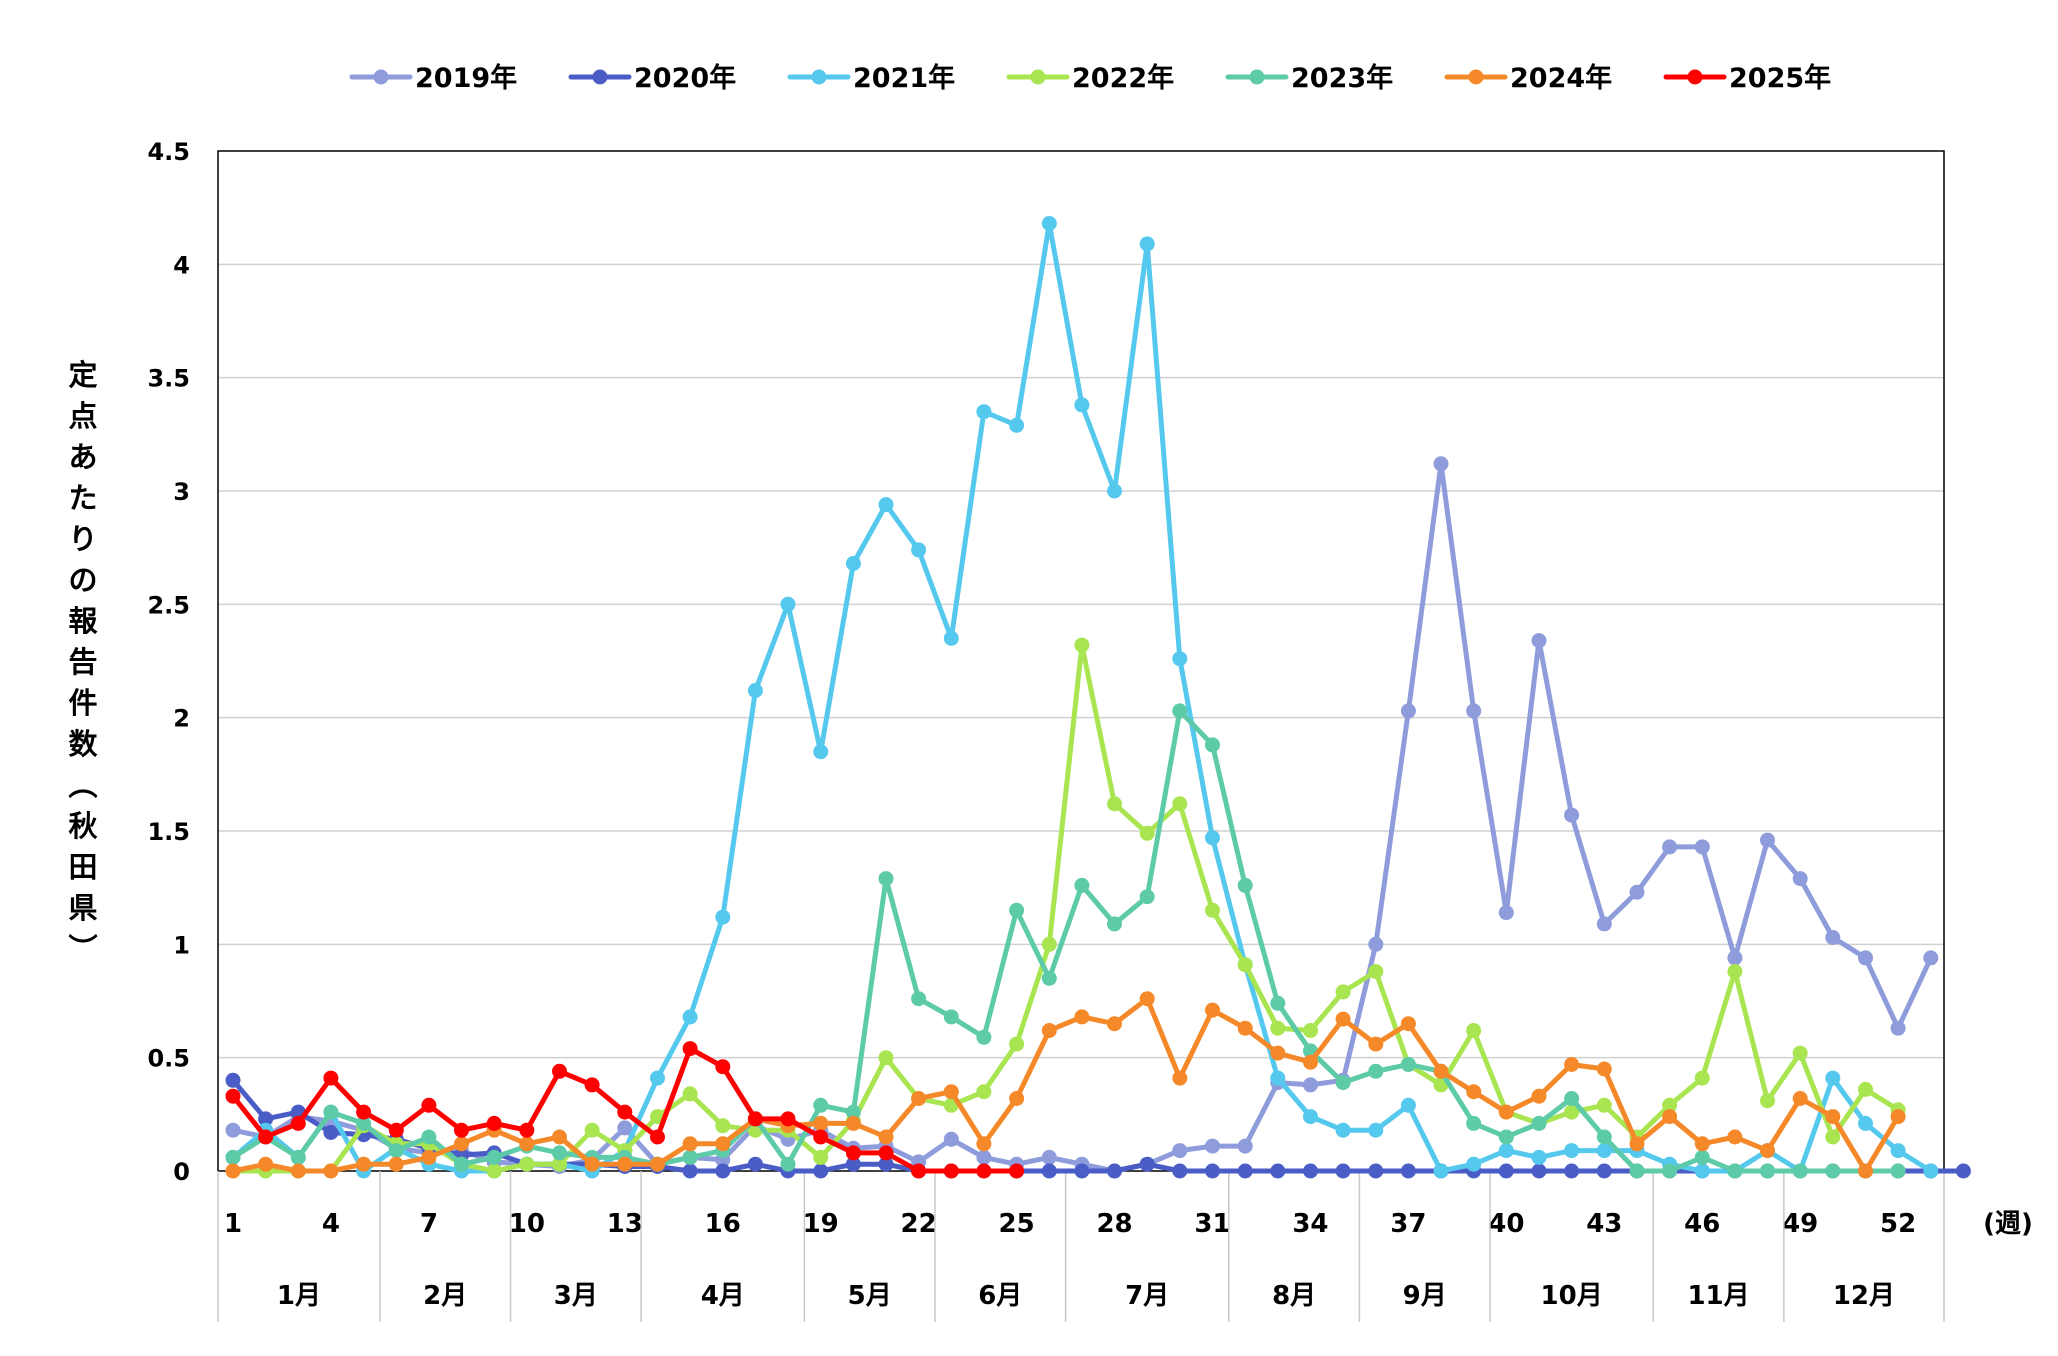  Describe the element at coordinates (1780, 78) in the screenshot. I see `legend-label: 2025年` at that location.